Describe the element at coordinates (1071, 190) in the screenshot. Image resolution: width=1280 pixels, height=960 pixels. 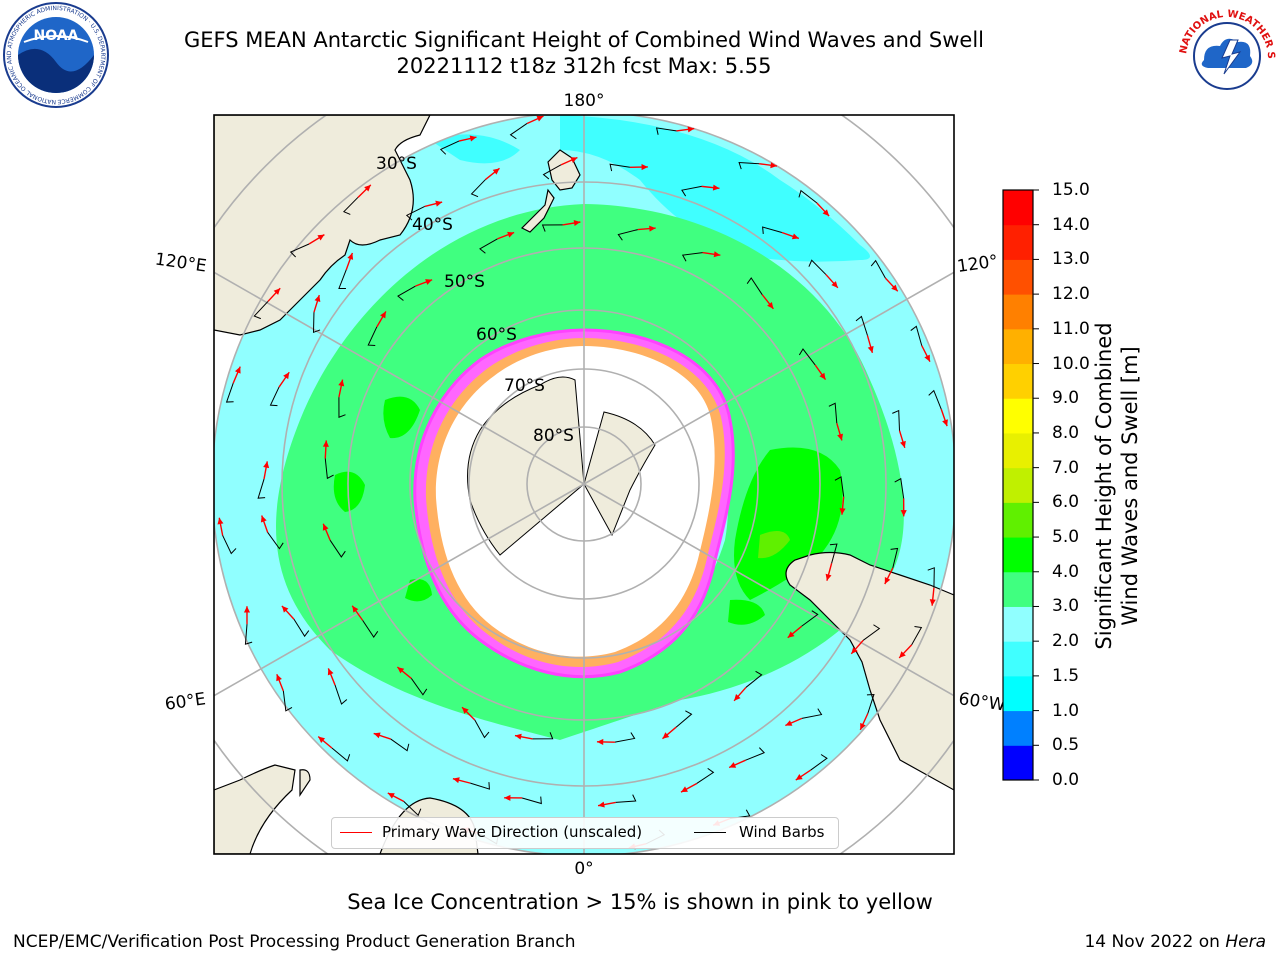
I see `colorbar-tick-label: 15.0` at that location.